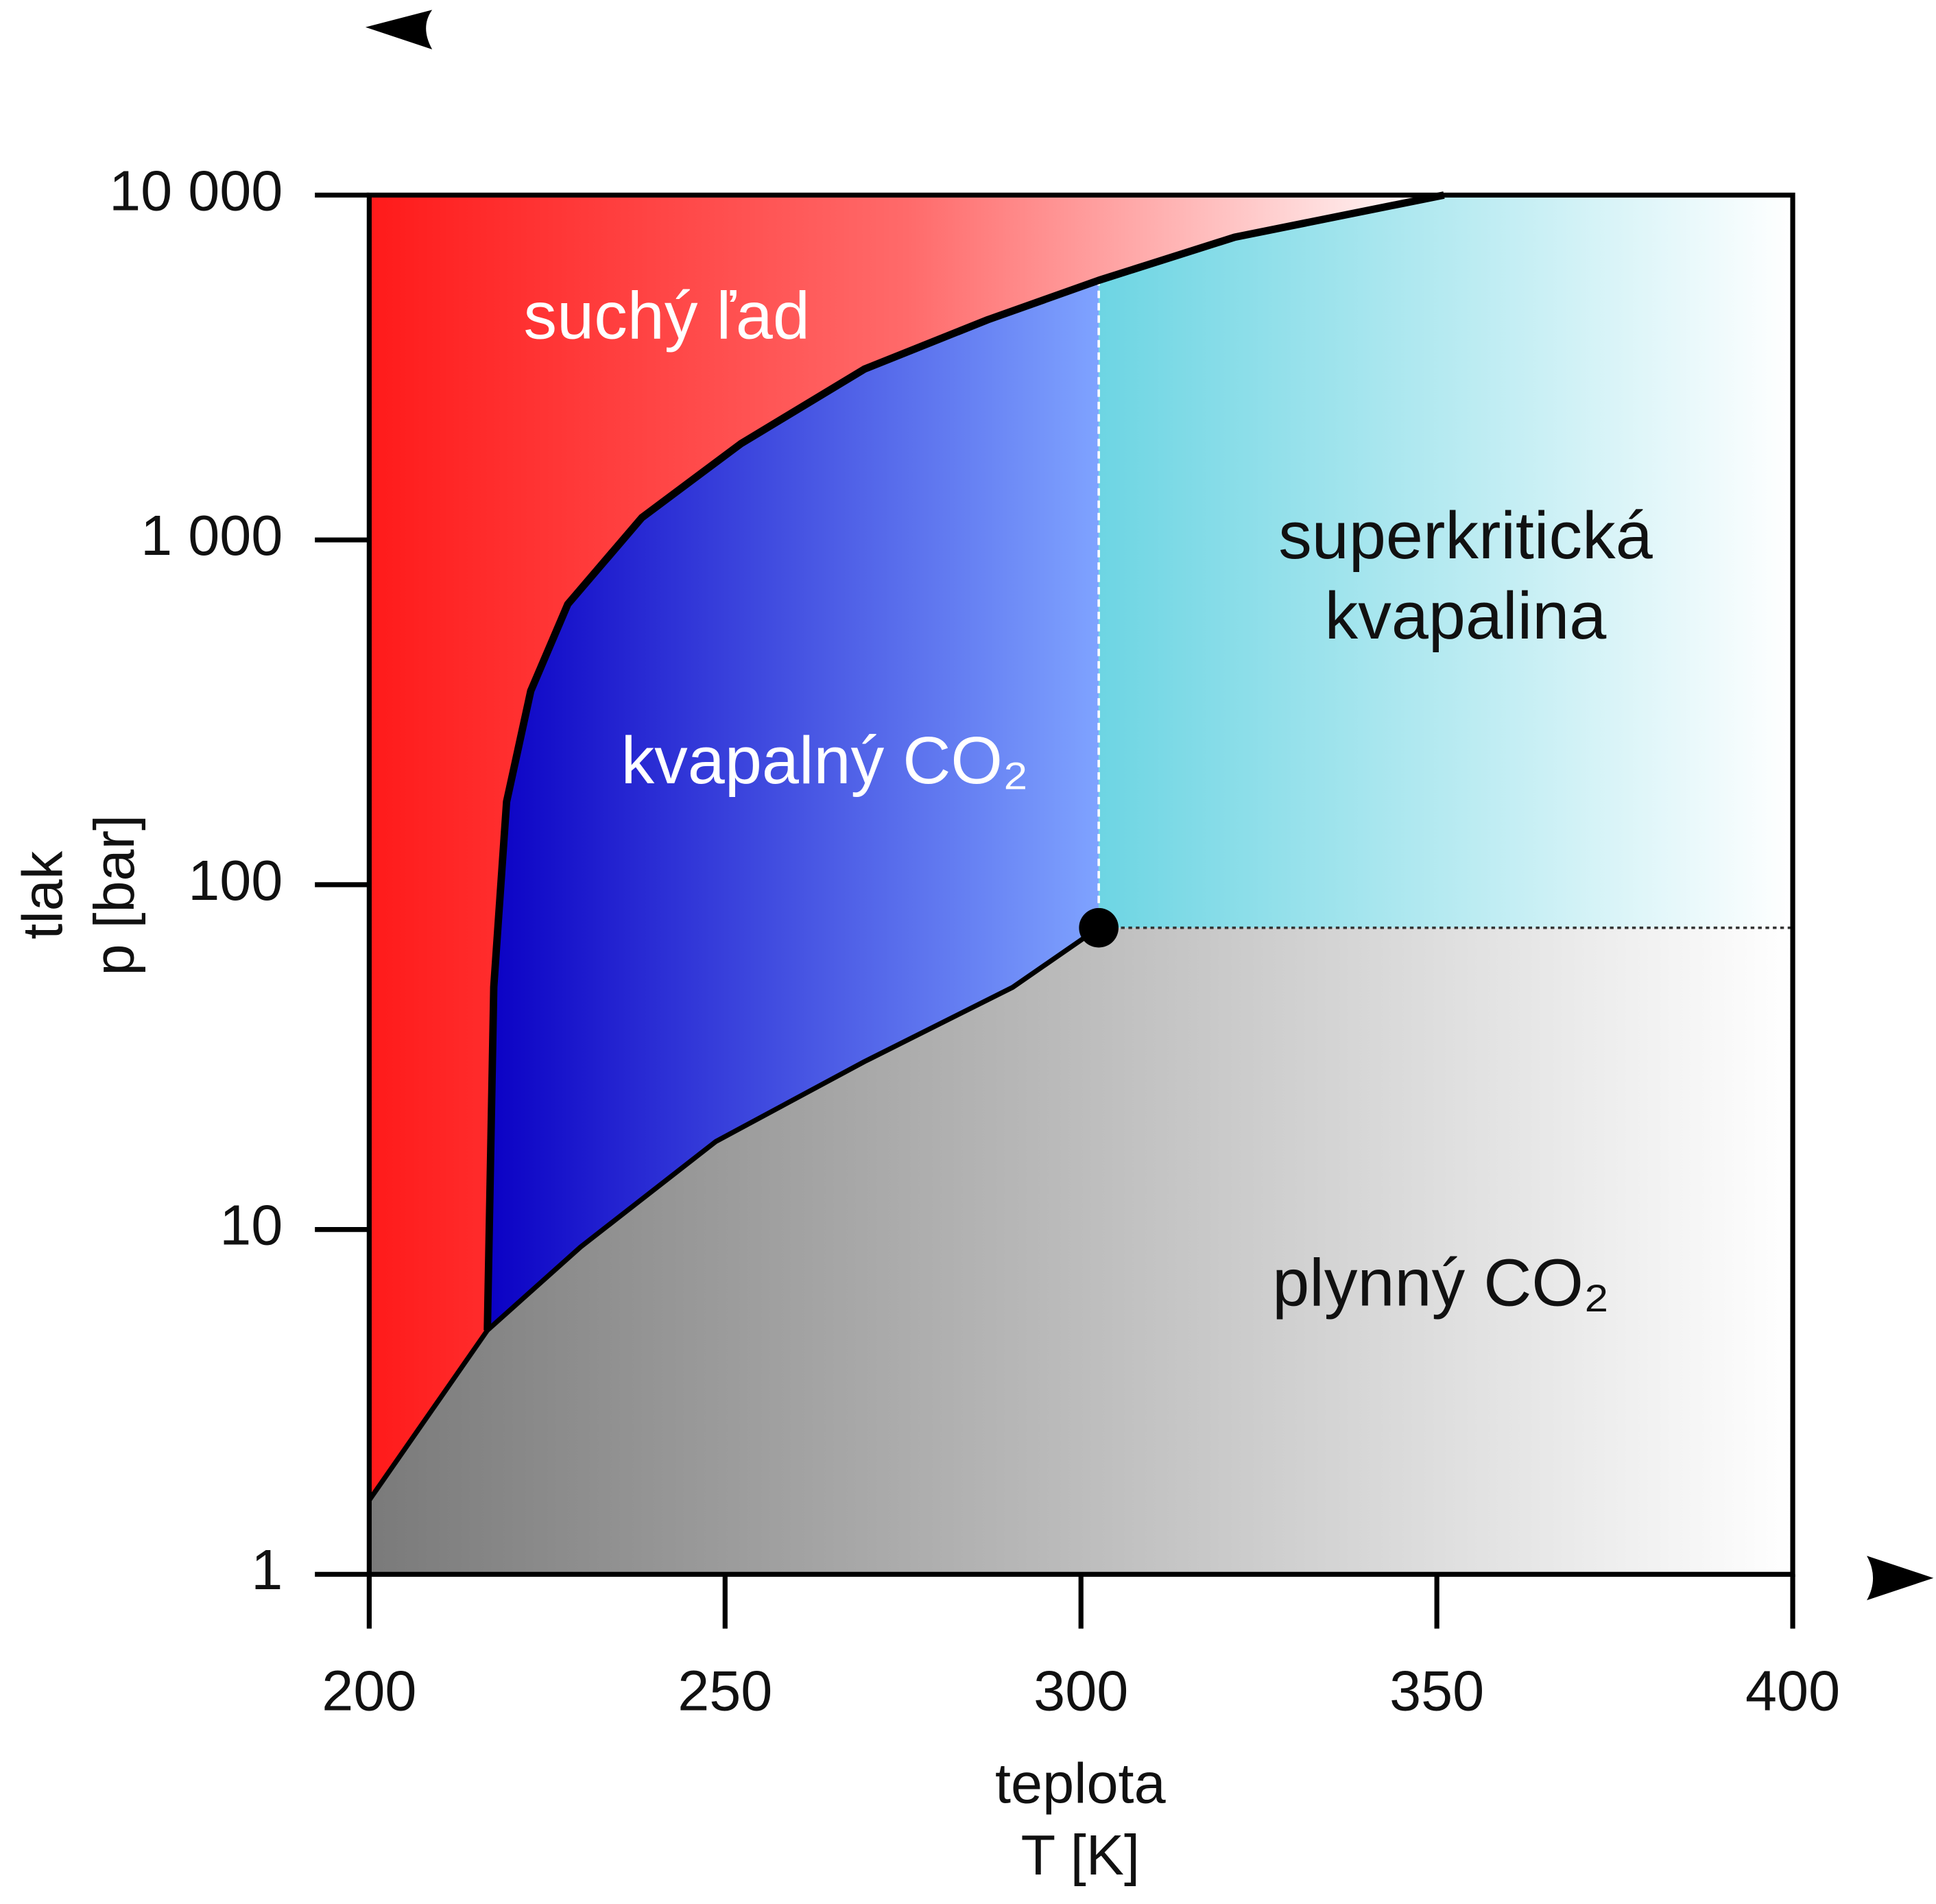 Image resolution: width=1936 pixels, height=1904 pixels. Describe the element at coordinates (235, 880) in the screenshot. I see `y-tick-label: 100` at that location.